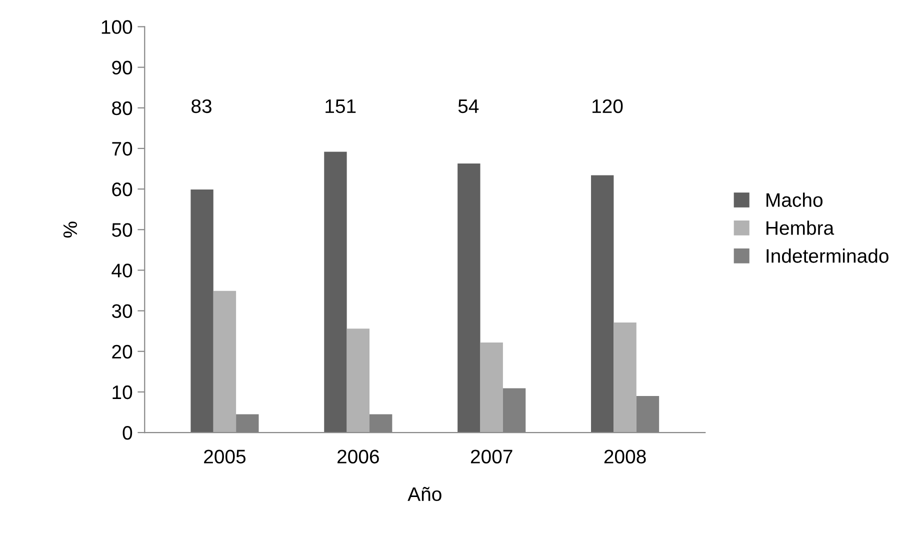 The image size is (904, 534). I want to click on y-tick-label: 70, so click(122, 149).